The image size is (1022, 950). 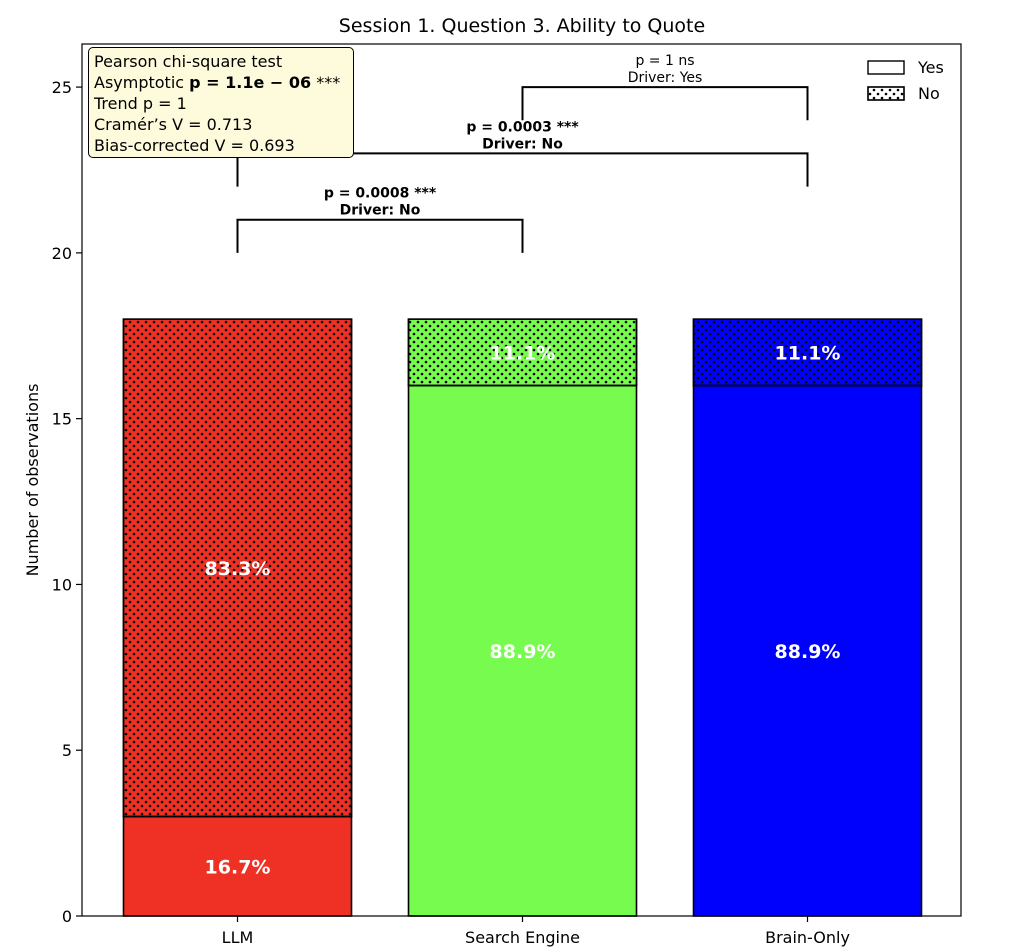 What do you see at coordinates (62, 253) in the screenshot?
I see `y-tick-label: 20` at bounding box center [62, 253].